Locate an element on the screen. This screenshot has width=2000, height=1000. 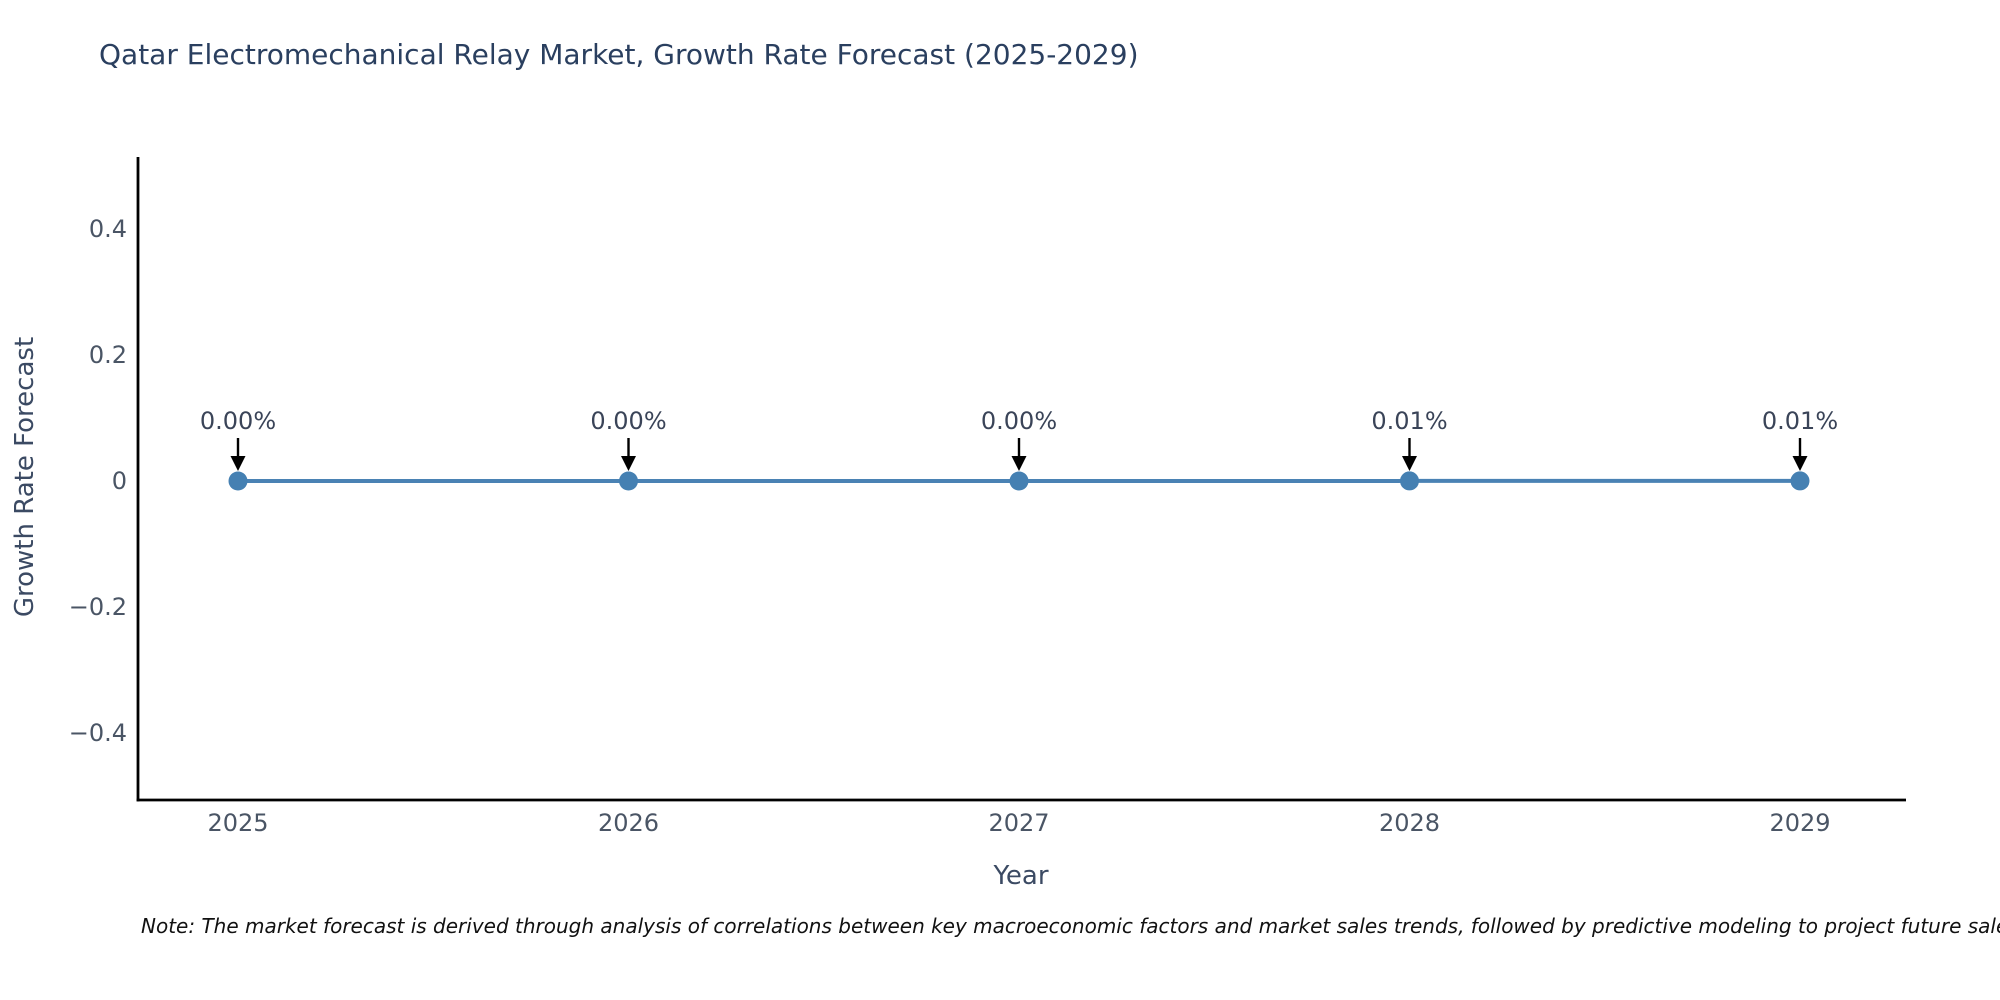
y-tick-label: 0.2 is located at coordinates (108, 355).